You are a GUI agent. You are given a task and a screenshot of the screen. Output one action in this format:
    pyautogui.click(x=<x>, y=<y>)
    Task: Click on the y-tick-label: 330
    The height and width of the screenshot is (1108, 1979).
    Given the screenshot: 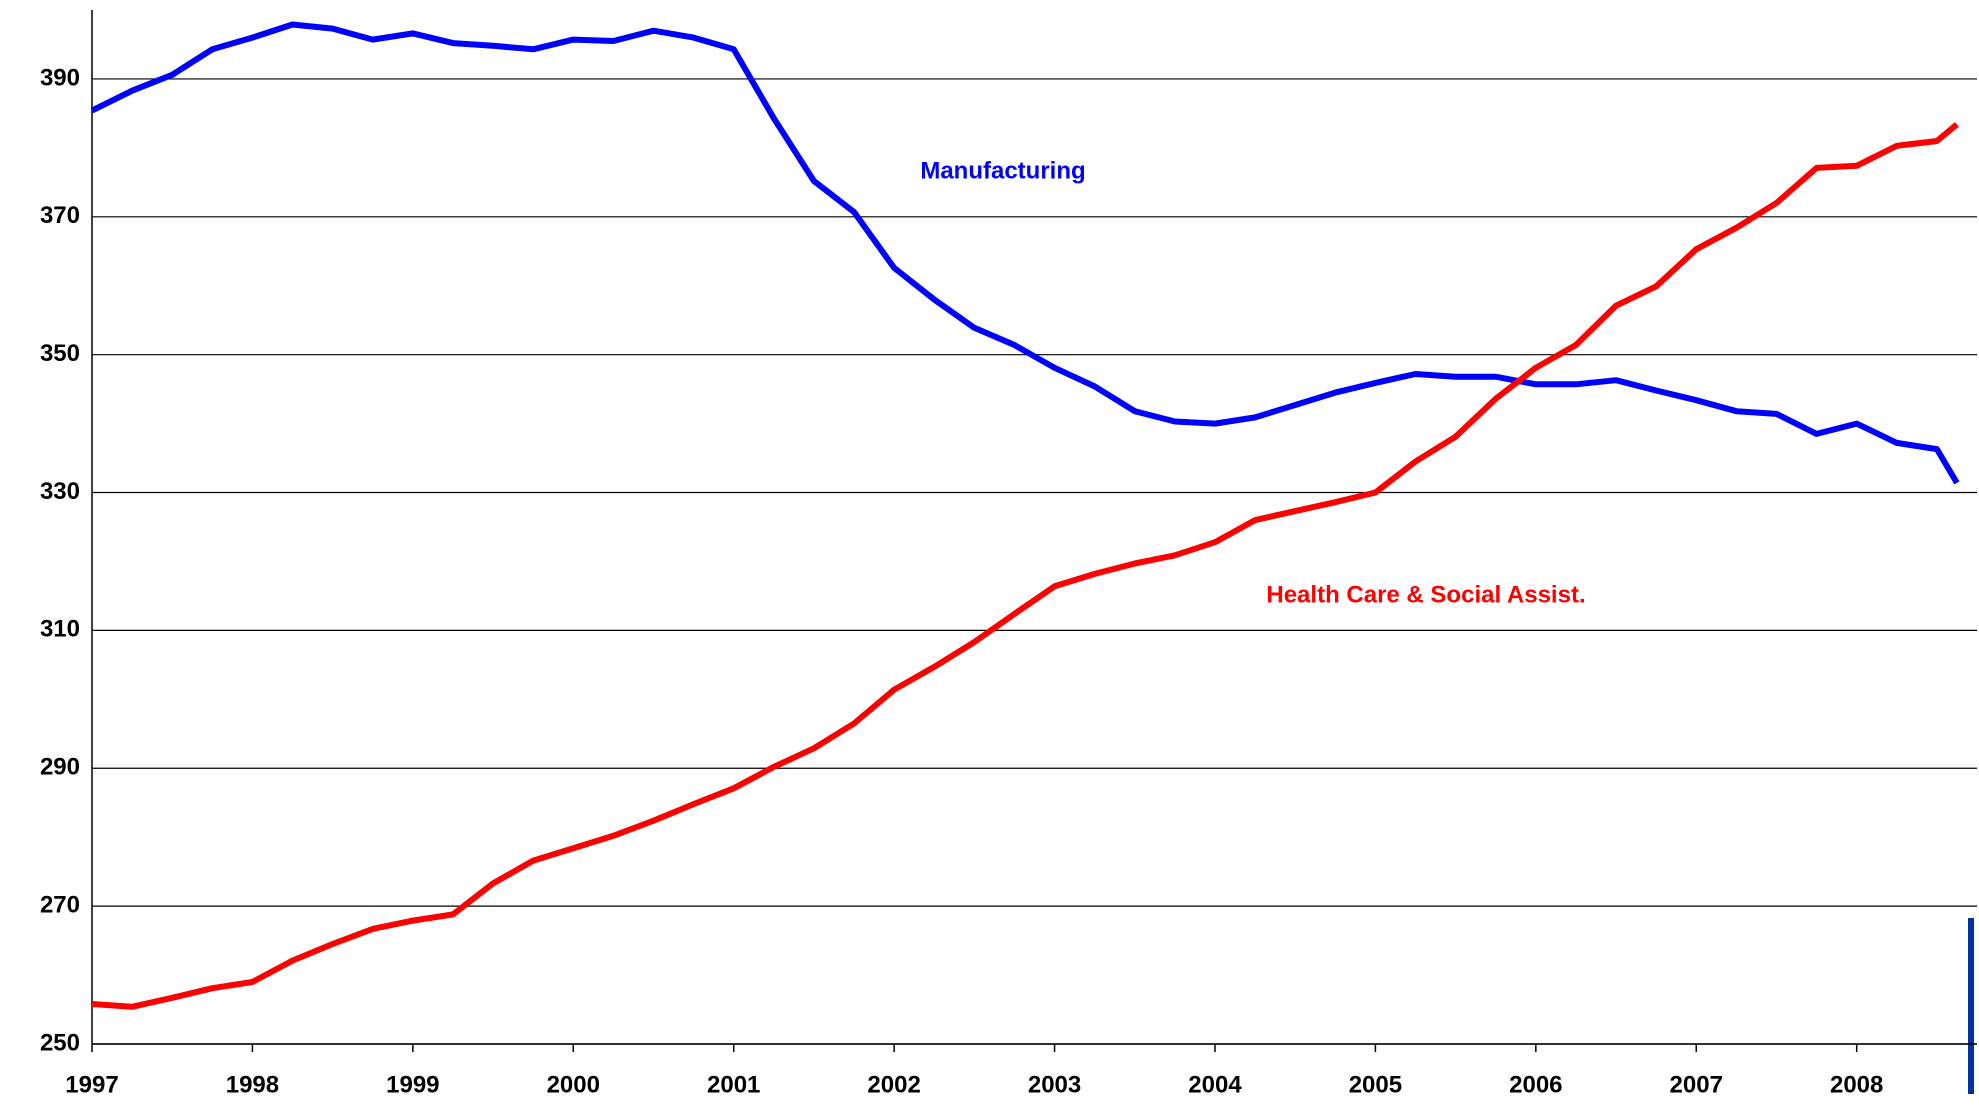 What is the action you would take?
    pyautogui.click(x=60, y=491)
    